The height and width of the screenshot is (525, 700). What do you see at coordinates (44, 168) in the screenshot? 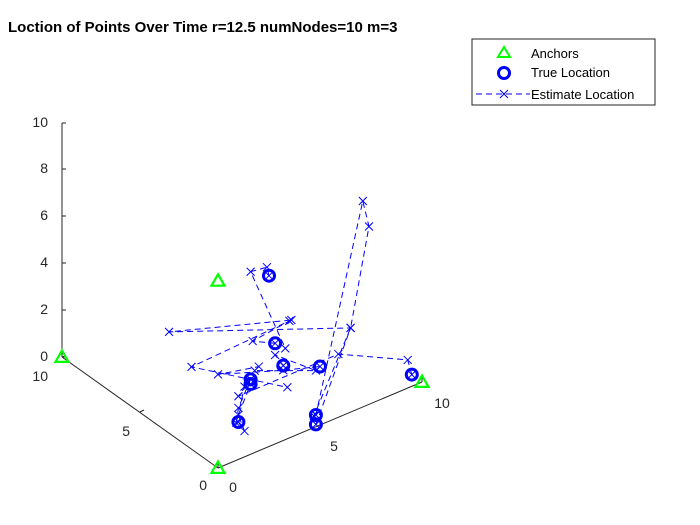
I see `z-tick-label-8: 8` at bounding box center [44, 168].